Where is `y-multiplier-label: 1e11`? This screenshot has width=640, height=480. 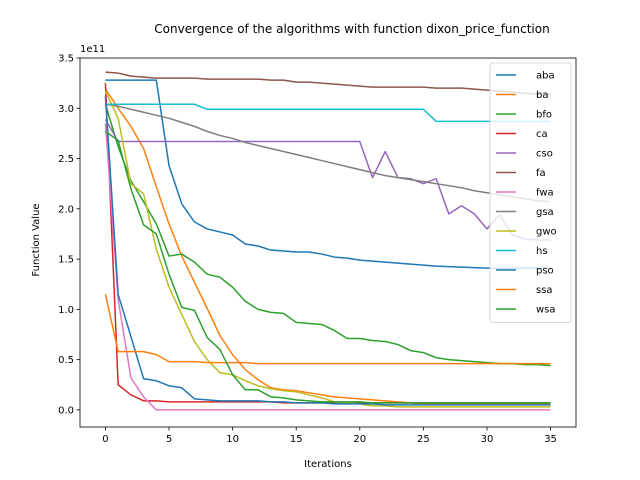
y-multiplier-label: 1e11 is located at coordinates (92, 49).